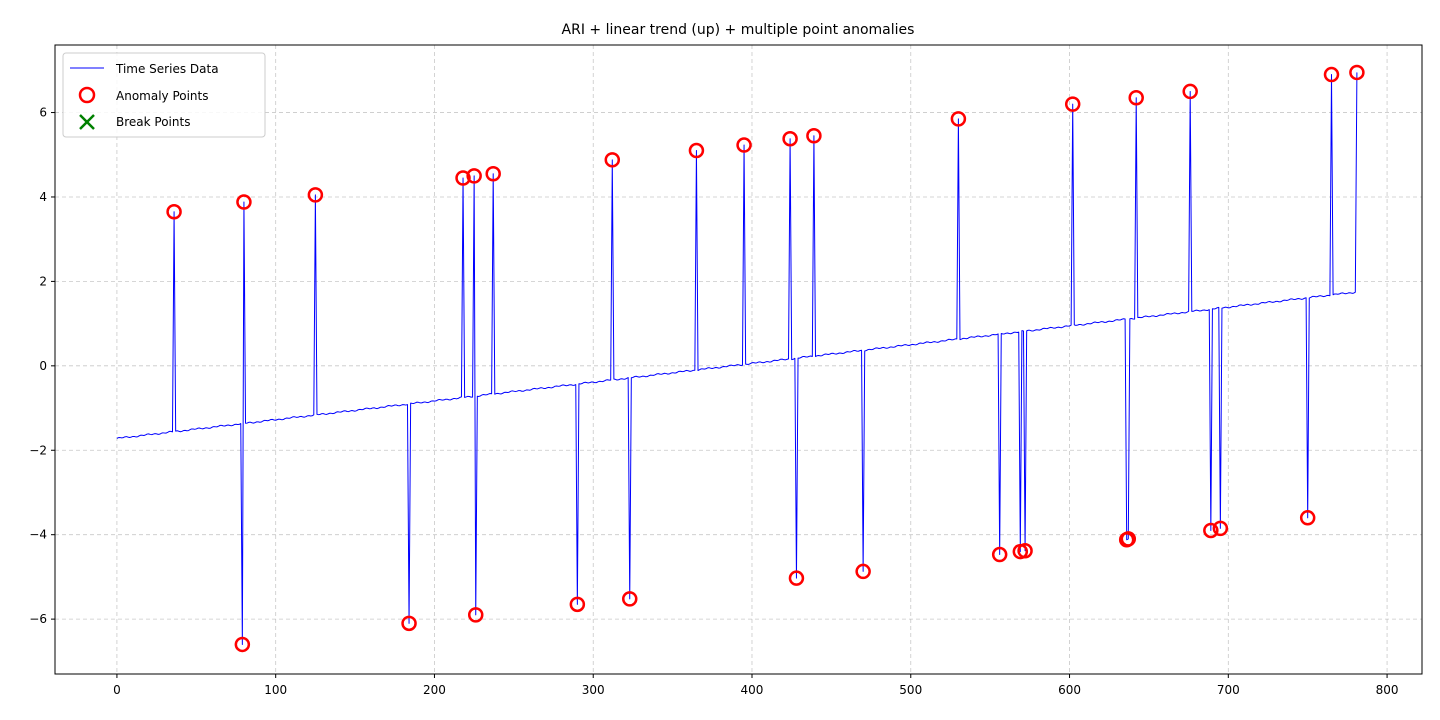 The image size is (1440, 720). Describe the element at coordinates (167, 69) in the screenshot. I see `legend-label-time-series-data: Time Series Data` at that location.